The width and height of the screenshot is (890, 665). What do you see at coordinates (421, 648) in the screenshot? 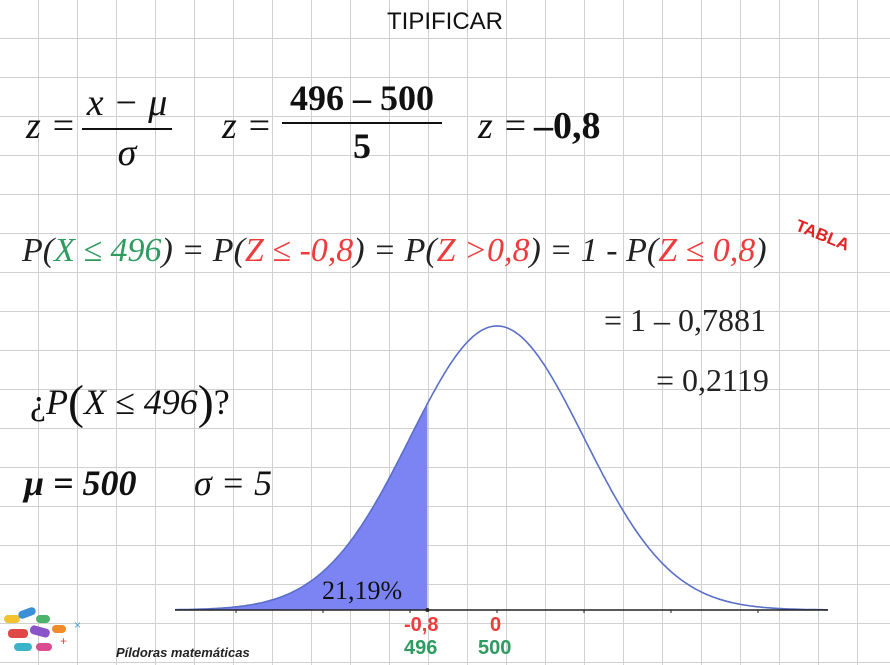
I see `x-tick-label: 496` at bounding box center [421, 648].